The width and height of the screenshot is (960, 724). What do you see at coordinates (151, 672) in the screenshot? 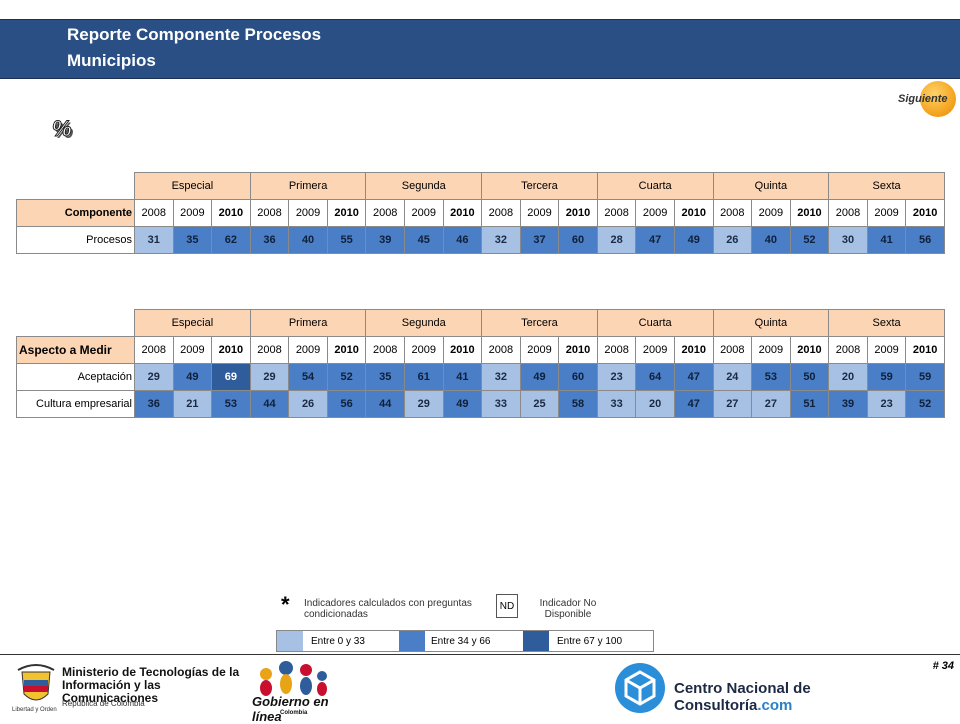
I see `ministry-line-1: Ministerio de Tecnologías de la` at bounding box center [151, 672].